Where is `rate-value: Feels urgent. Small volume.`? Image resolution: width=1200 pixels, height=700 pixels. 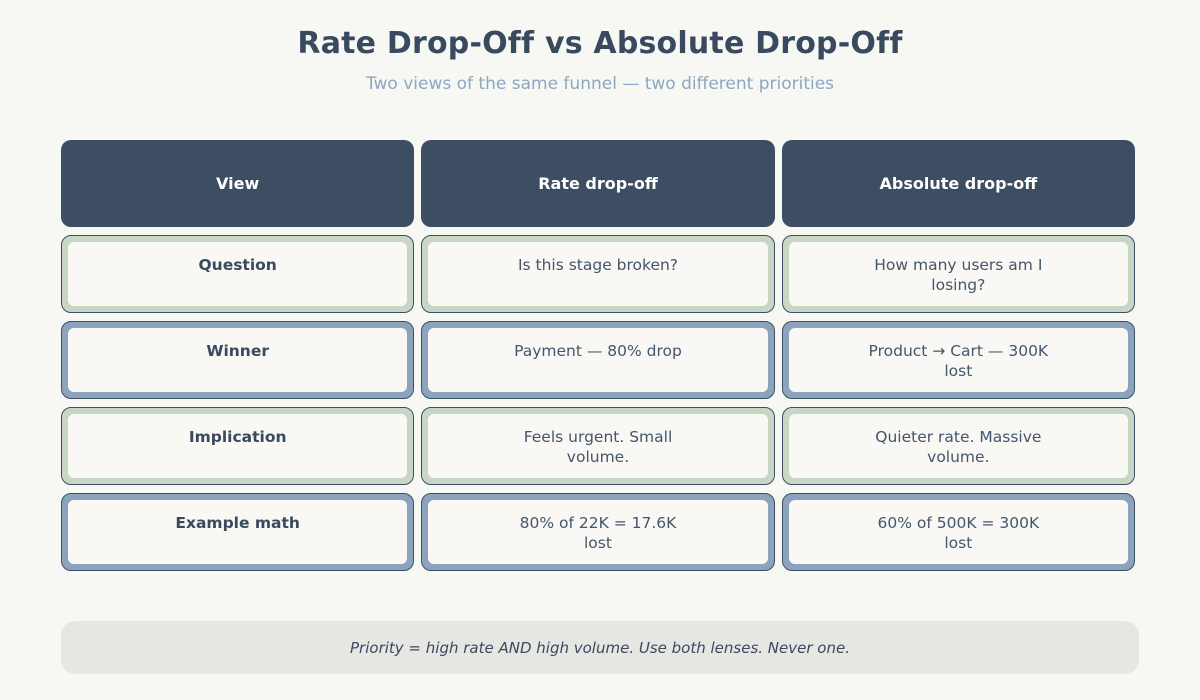 rate-value: Feels urgent. Small volume. is located at coordinates (598, 447).